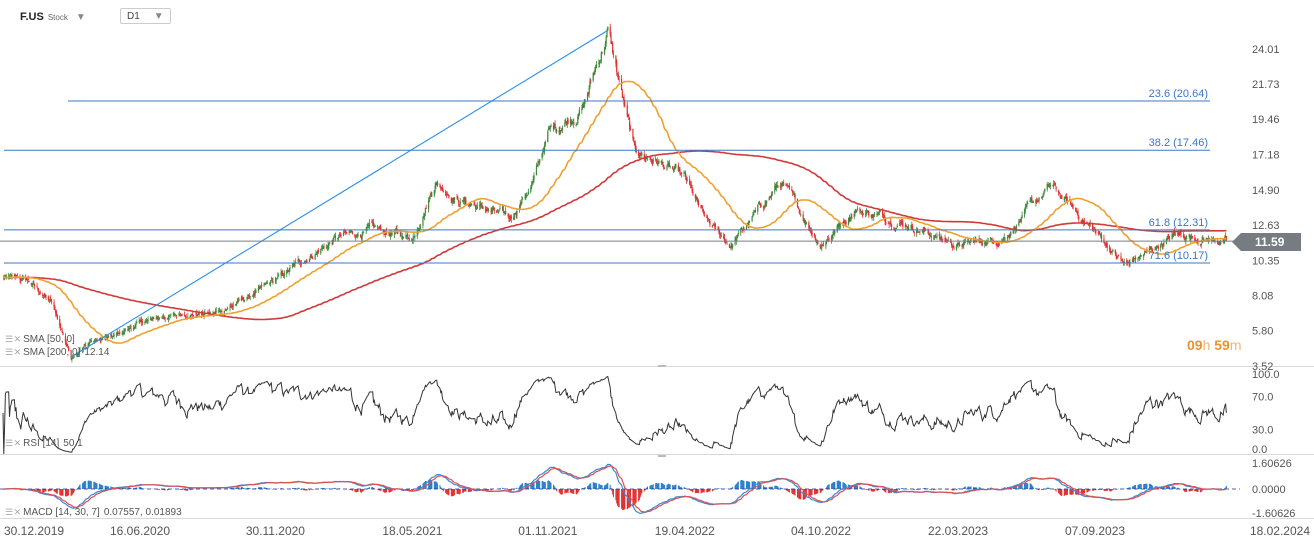 The image size is (1314, 547). Describe the element at coordinates (40, 339) in the screenshot. I see `sma50-legend: ☰ ✕ SMA [50, 0]` at that location.